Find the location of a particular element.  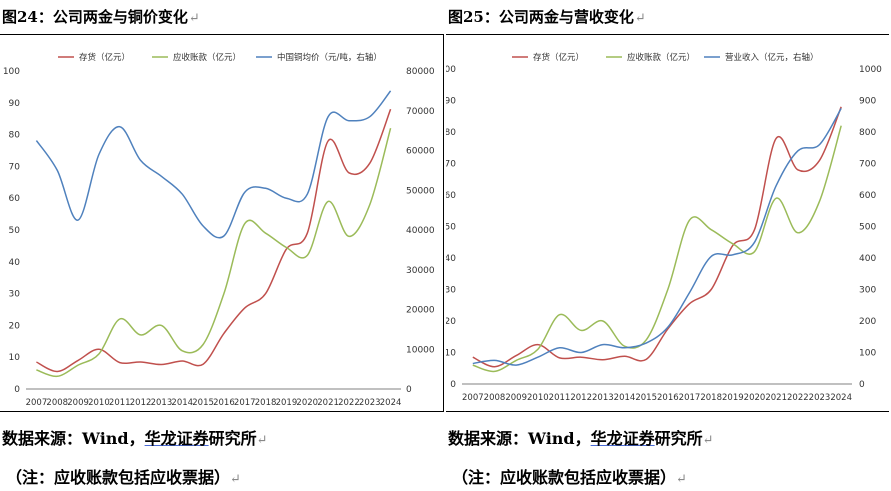

y2-tick-label: 10000 is located at coordinates (420, 350).